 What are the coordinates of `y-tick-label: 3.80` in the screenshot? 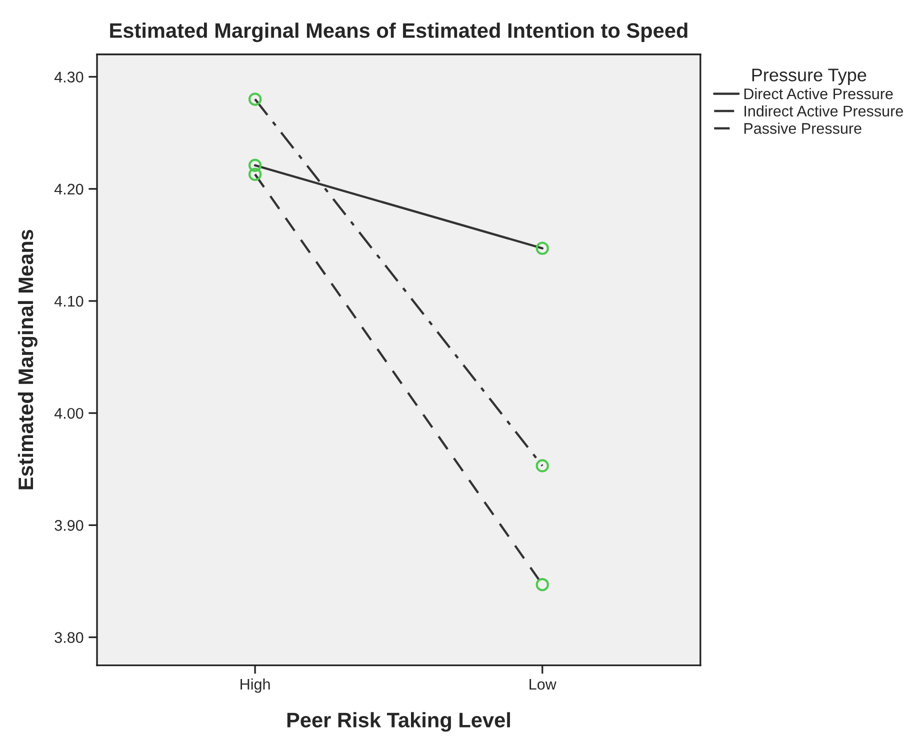 It's located at (69, 637).